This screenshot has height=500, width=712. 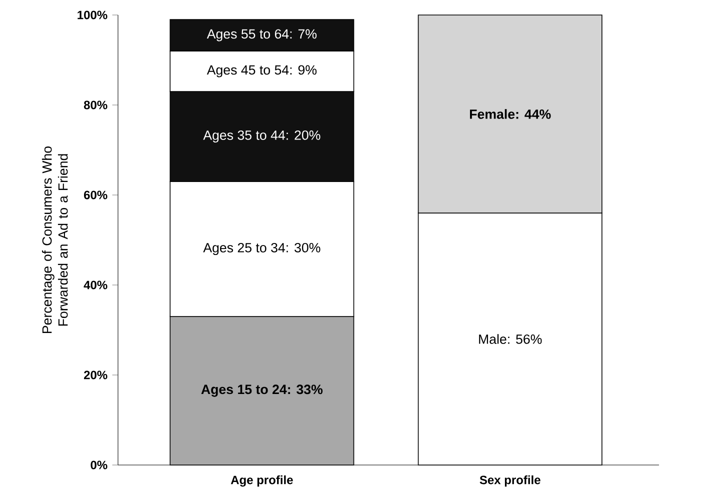 What do you see at coordinates (96, 105) in the screenshot?
I see `y-tick-label: 80%` at bounding box center [96, 105].